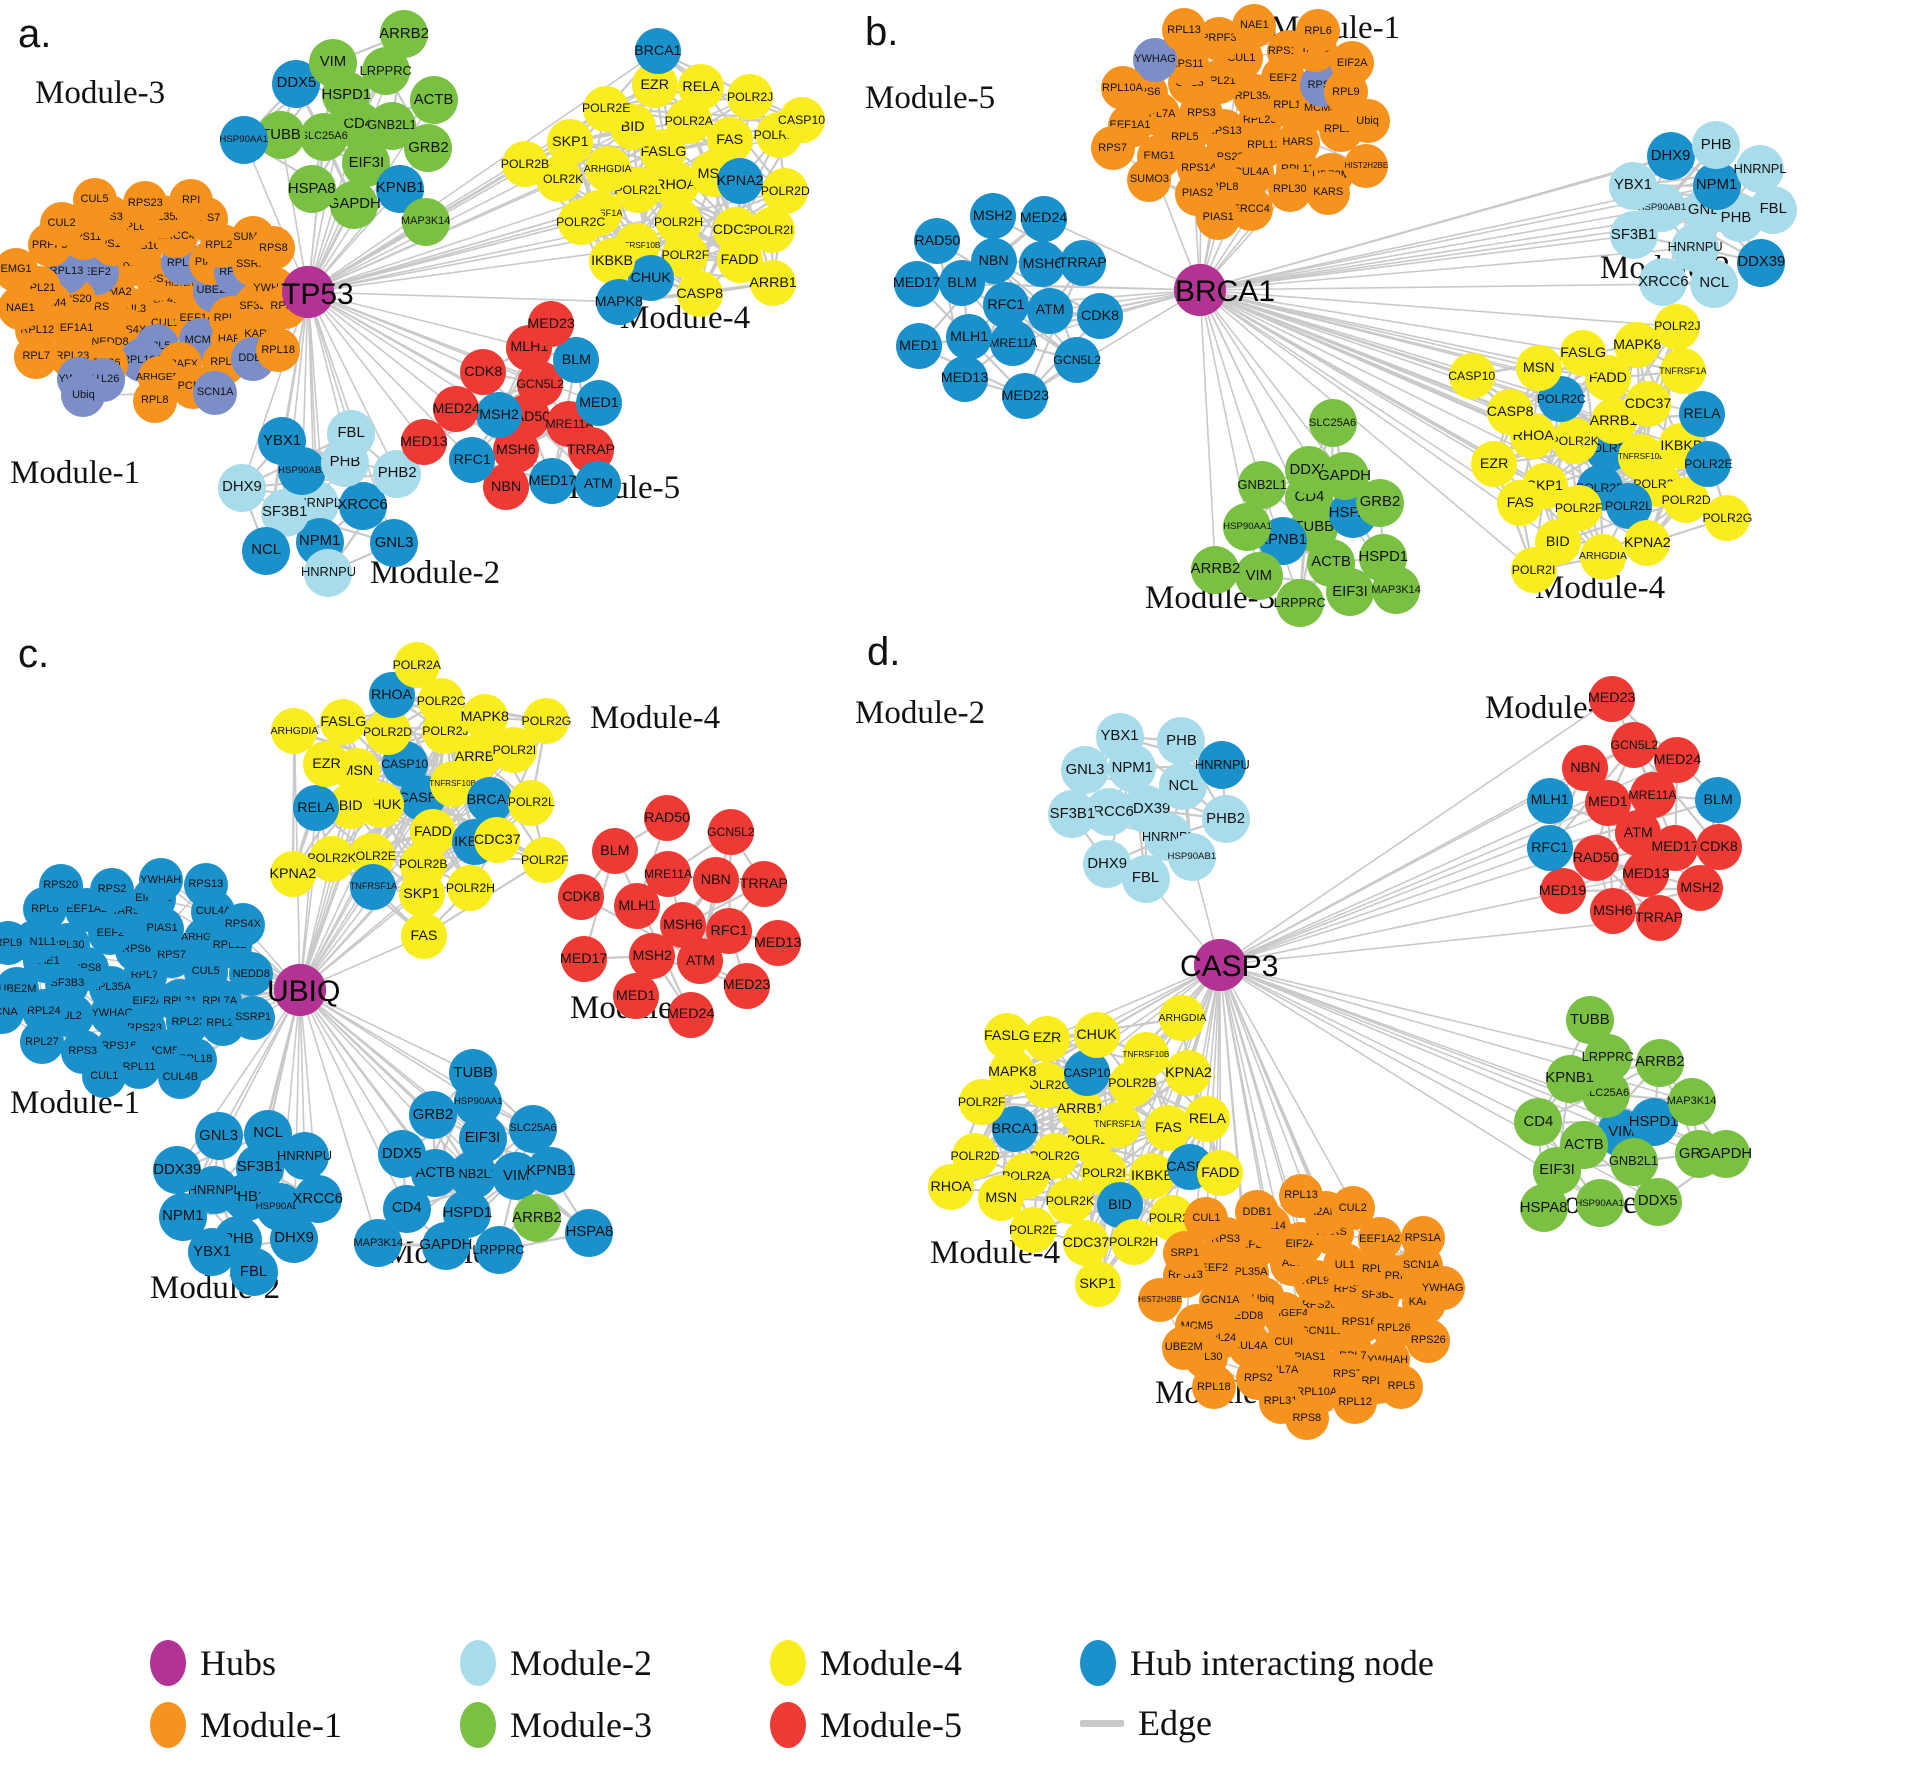 This screenshot has width=1923, height=1775. What do you see at coordinates (531, 802) in the screenshot?
I see `module4-node: POLR2L` at bounding box center [531, 802].